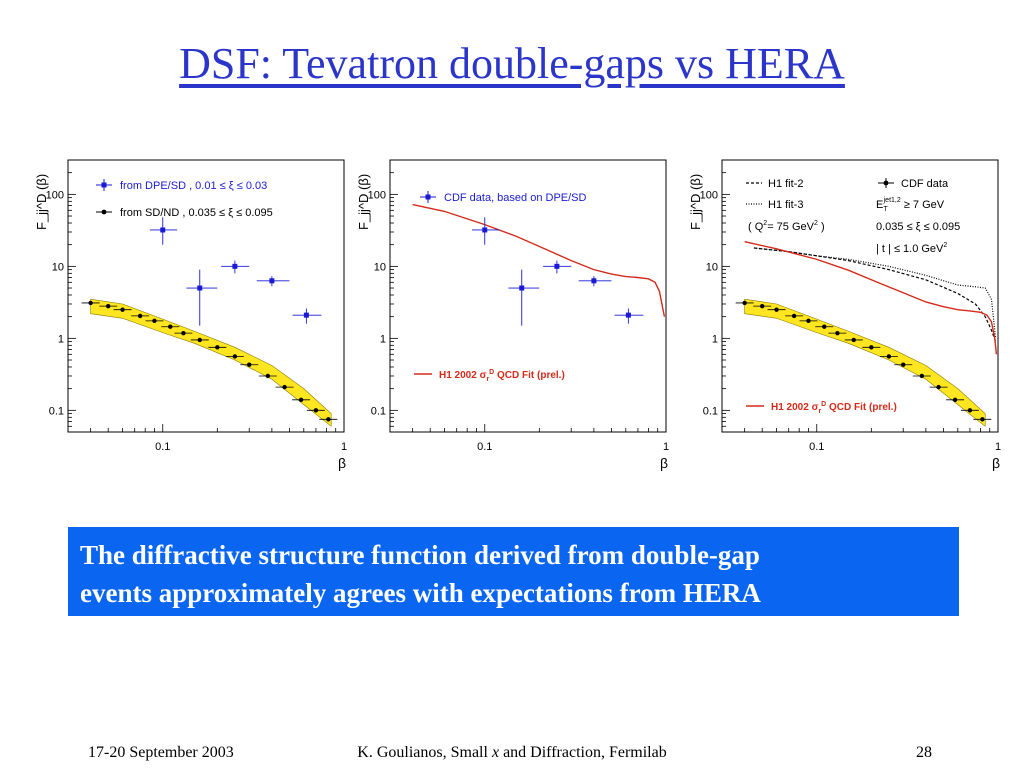  Describe the element at coordinates (785, 205) in the screenshot. I see `legend-label-h1-fit3: H1 fit-3` at that location.